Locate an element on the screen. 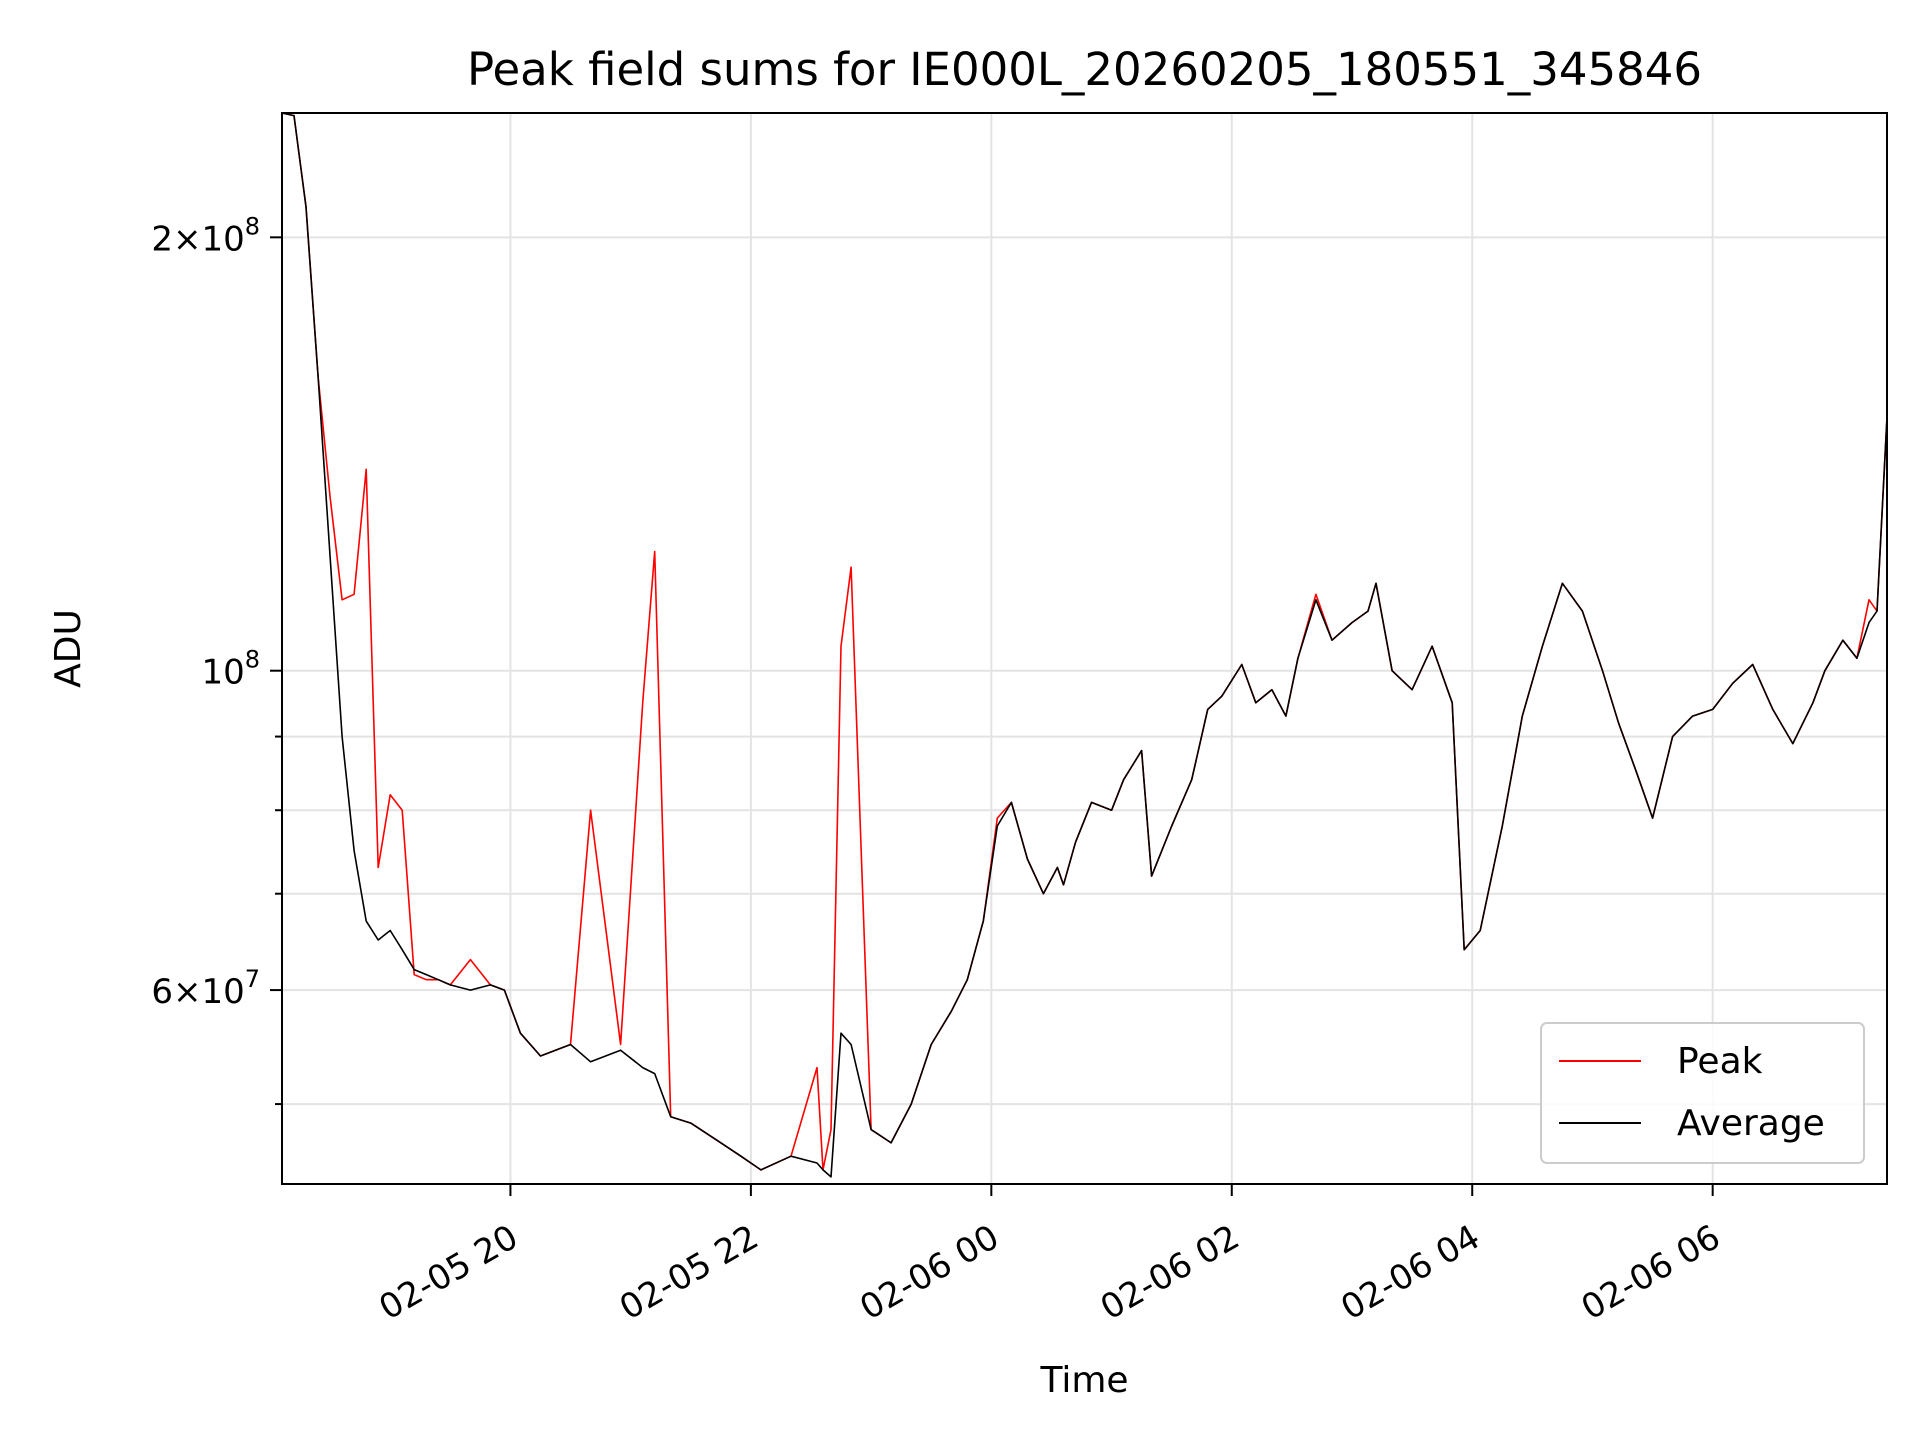 This screenshot has height=1440, width=1920. y-tick-label-exponent-2: 8 is located at coordinates (252, 226).